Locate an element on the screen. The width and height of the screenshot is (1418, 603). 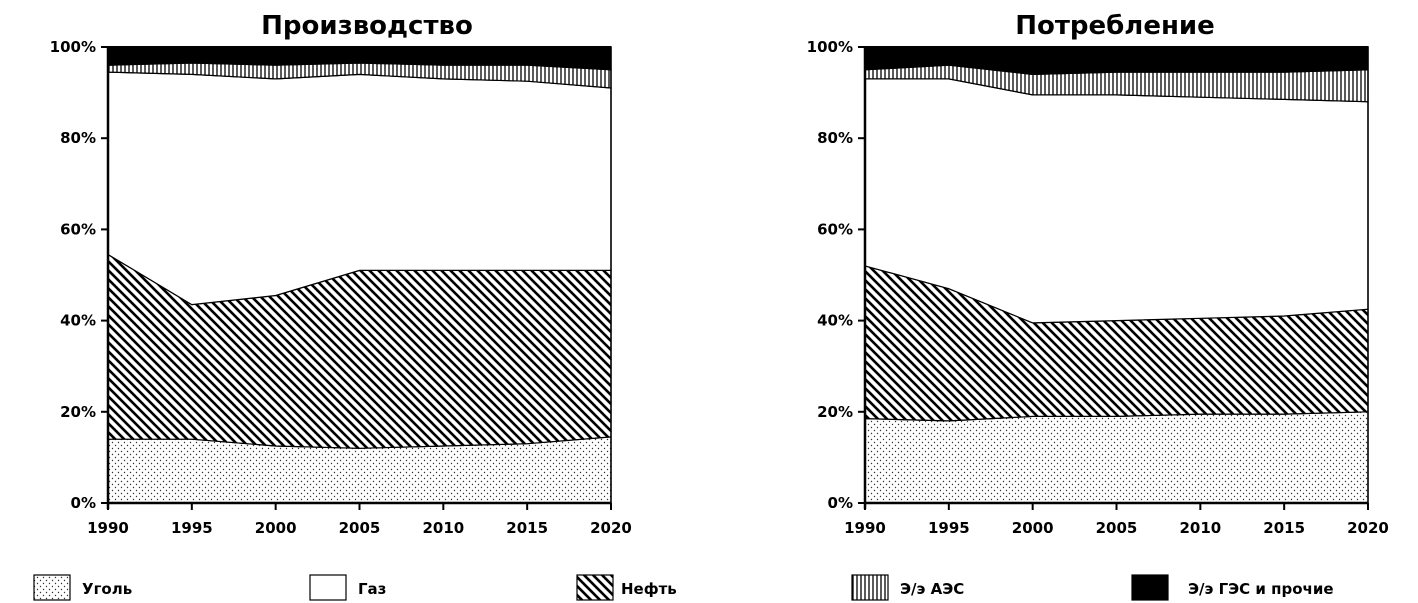
consumption-x-tick-label: 2010 is located at coordinates (1200, 528).